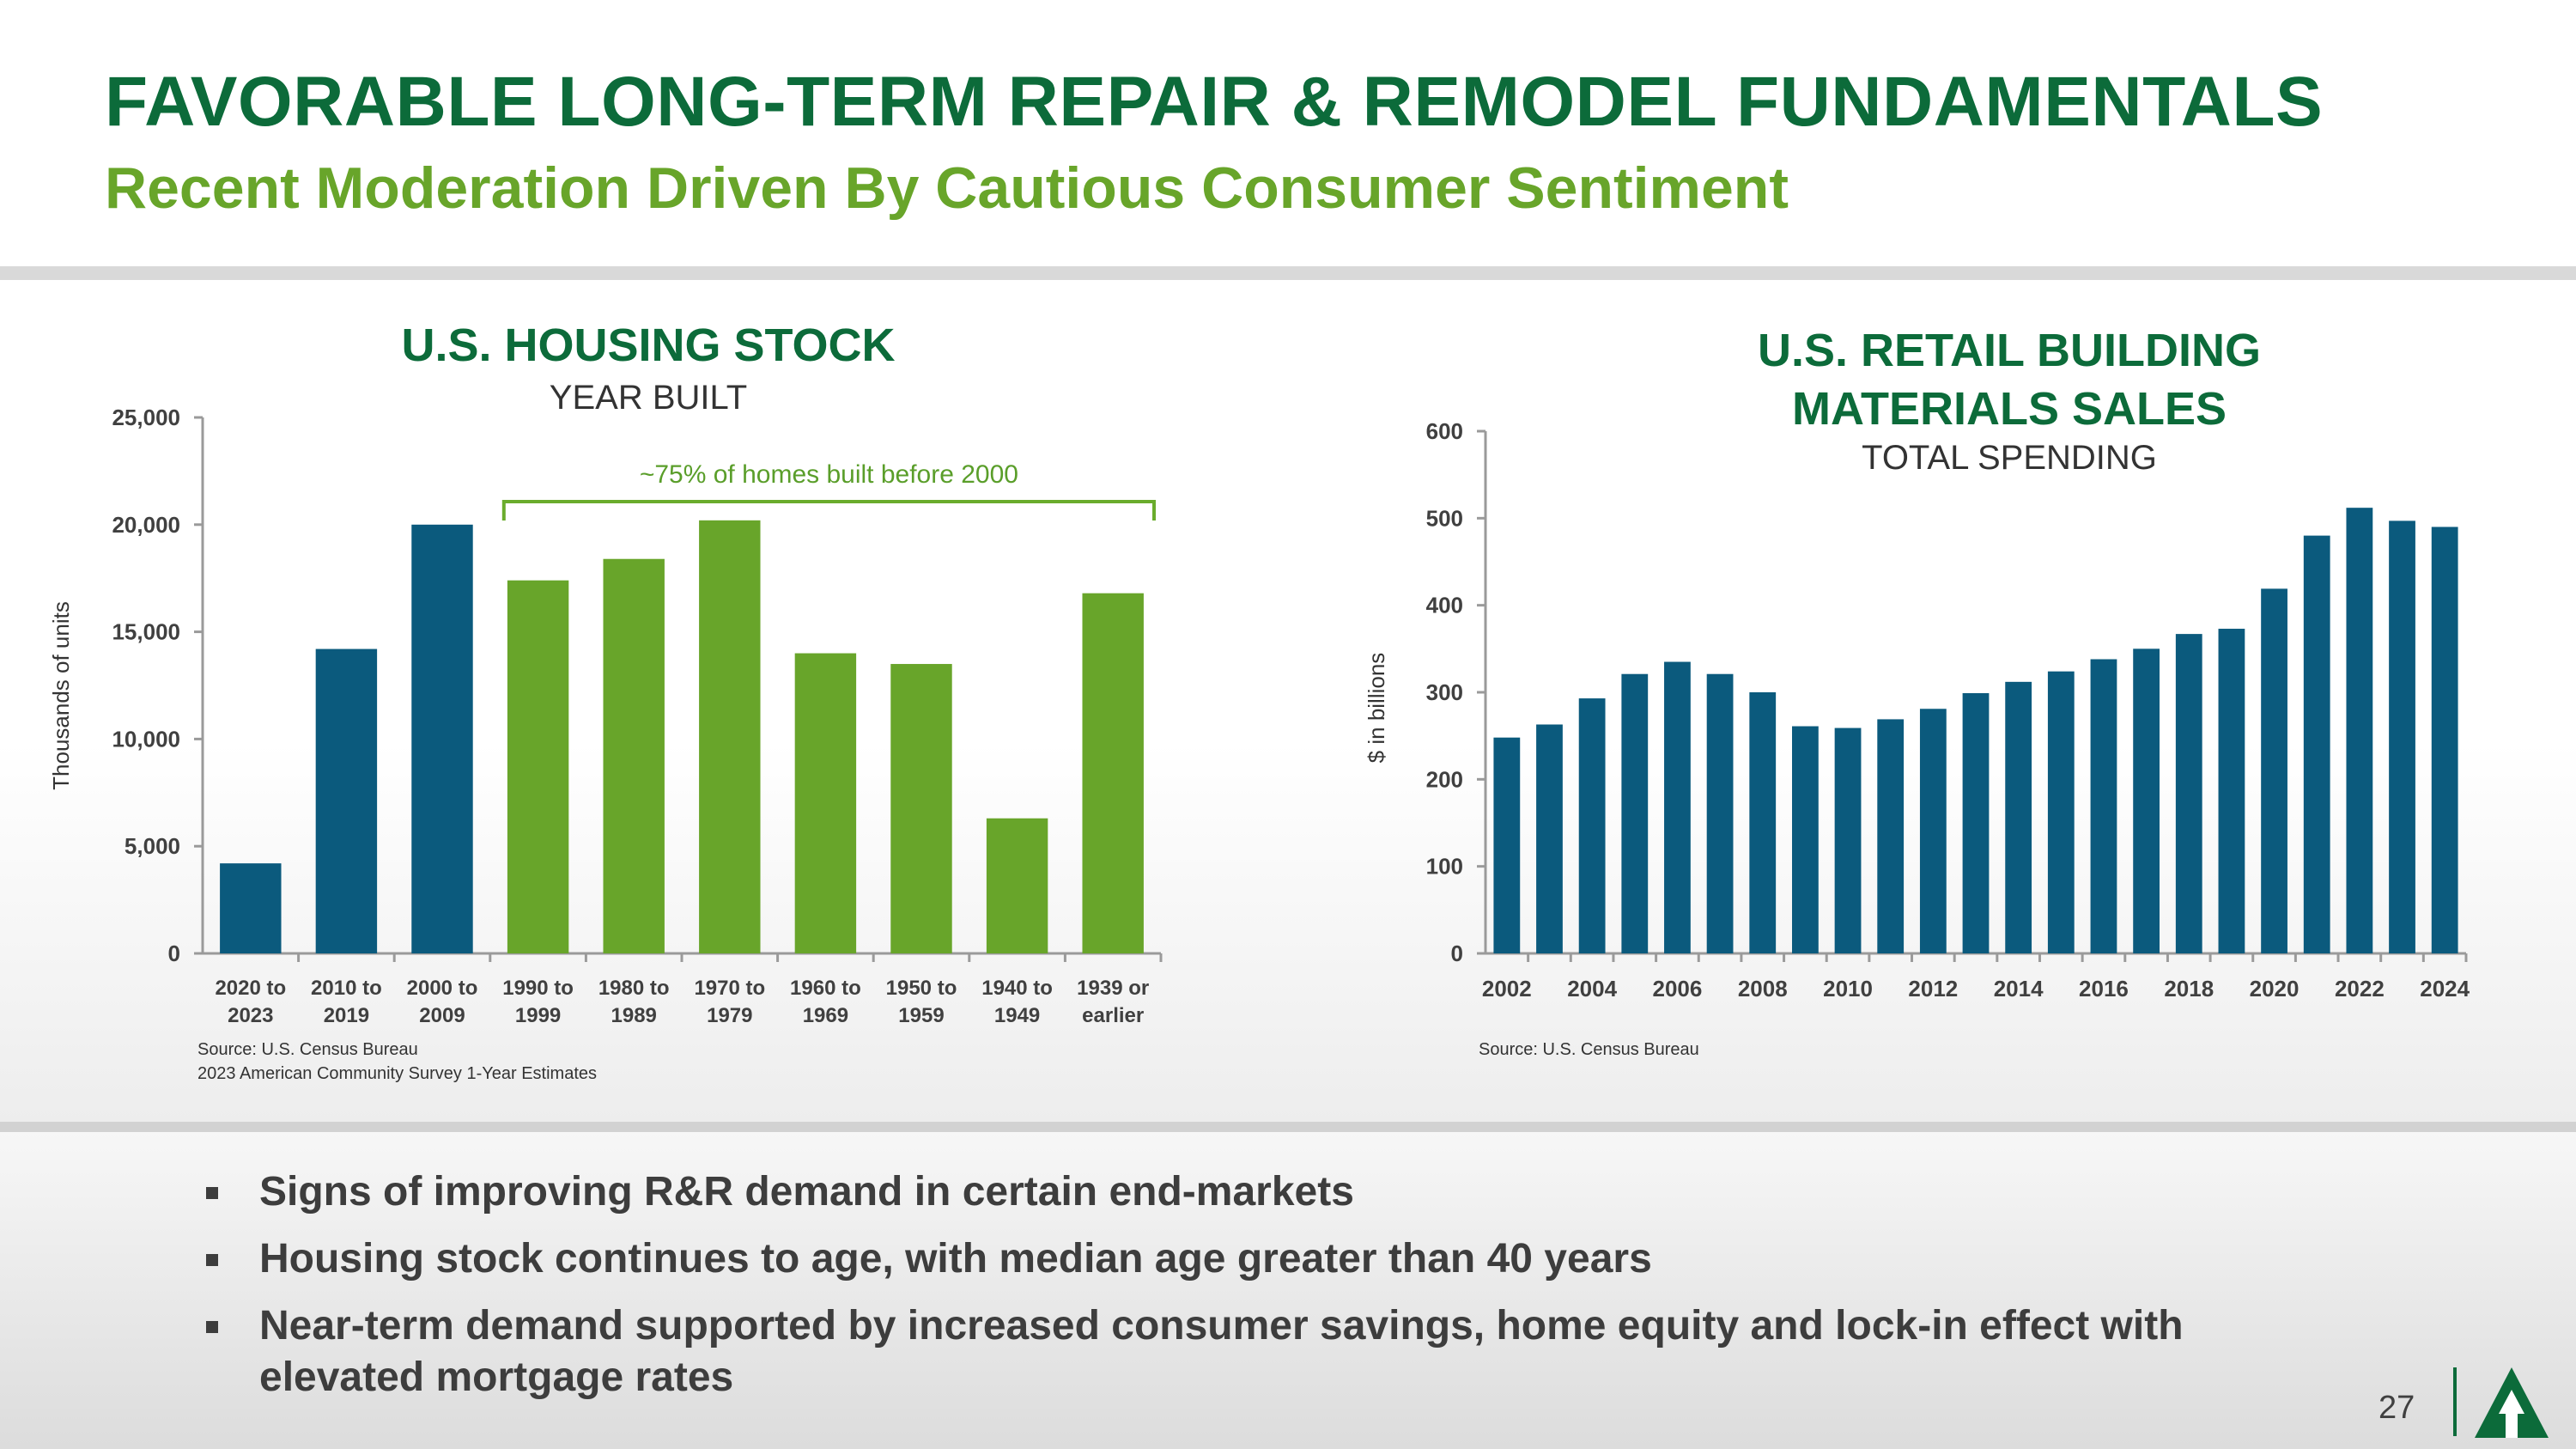  I want to click on annotation-text: ~75% of homes built before 2000, so click(829, 474).